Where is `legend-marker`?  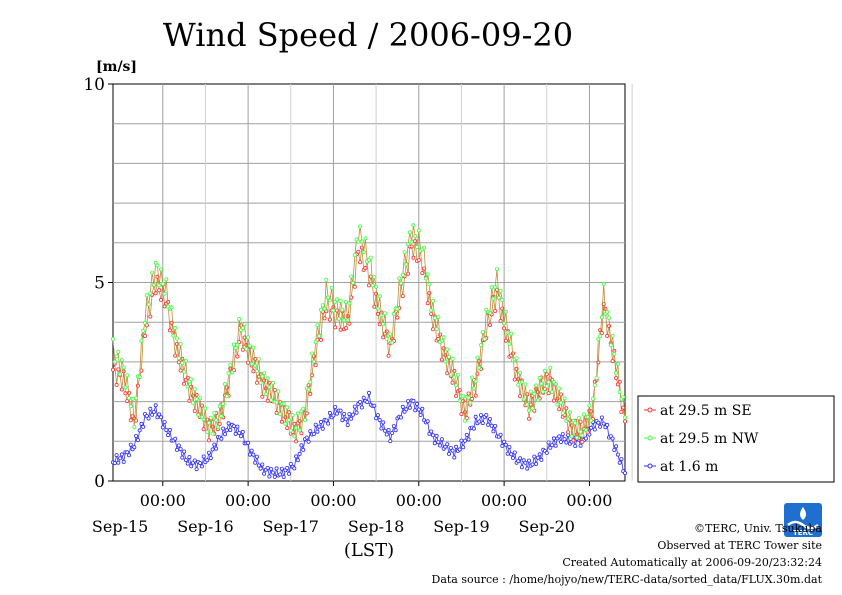 legend-marker is located at coordinates (650, 410).